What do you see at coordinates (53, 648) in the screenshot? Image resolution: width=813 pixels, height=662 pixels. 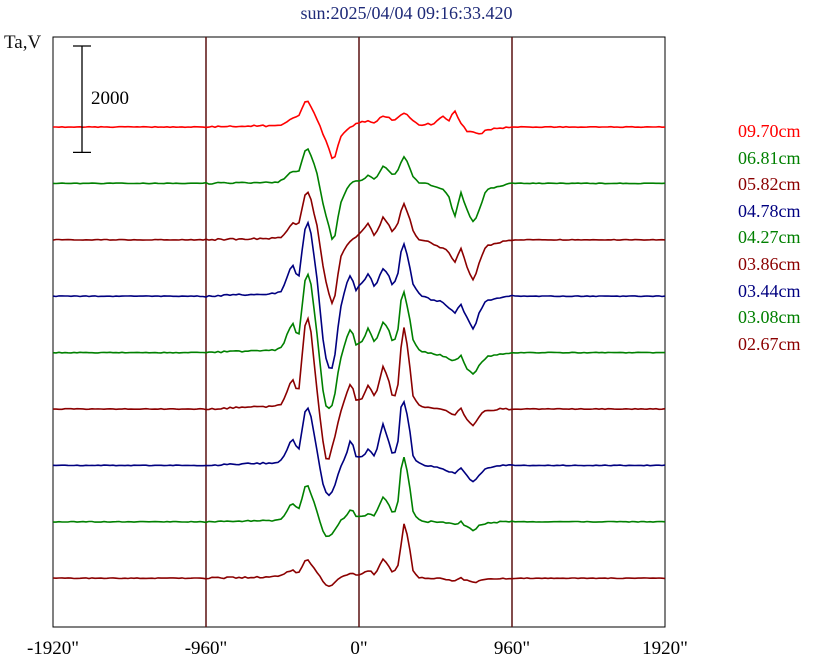 I see `x-tick-label: -1920"` at bounding box center [53, 648].